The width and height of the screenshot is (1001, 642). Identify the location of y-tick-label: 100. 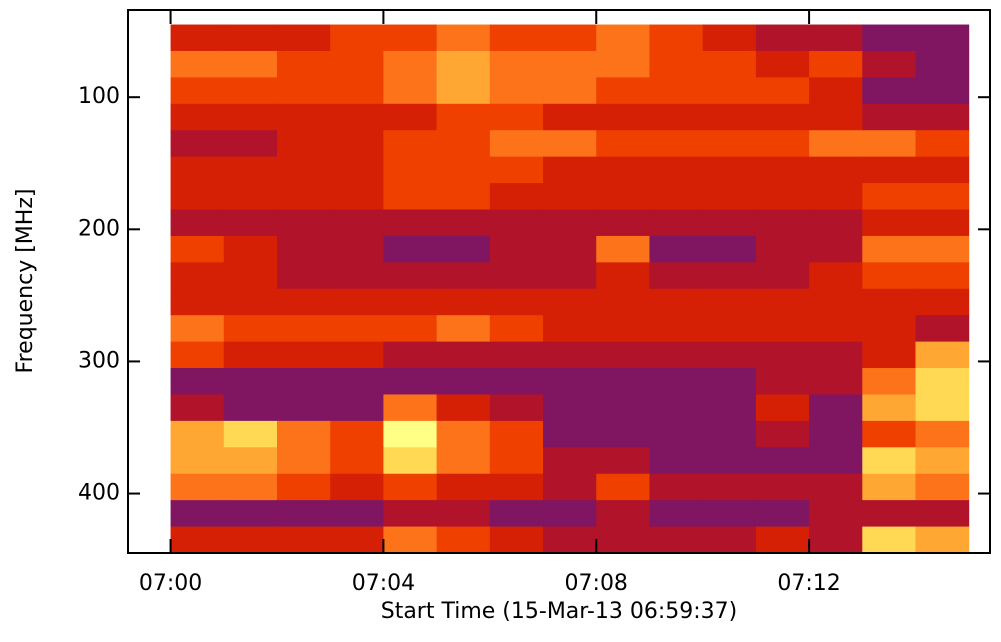
(99, 96).